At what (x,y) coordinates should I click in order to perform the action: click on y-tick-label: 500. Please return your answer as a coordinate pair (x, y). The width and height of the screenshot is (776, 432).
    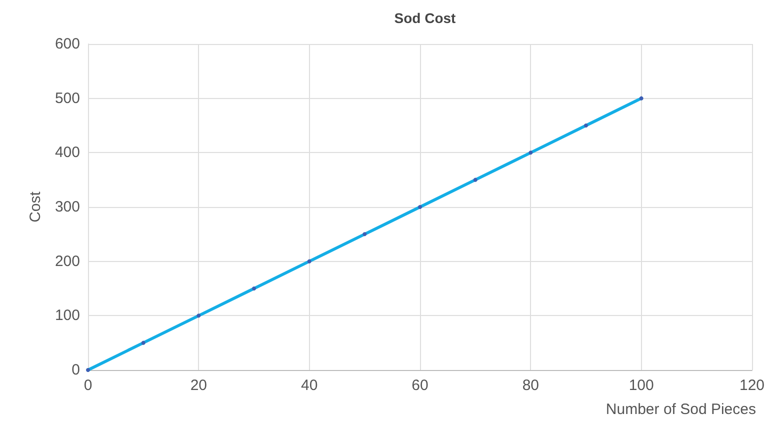
    Looking at the image, I should click on (67, 98).